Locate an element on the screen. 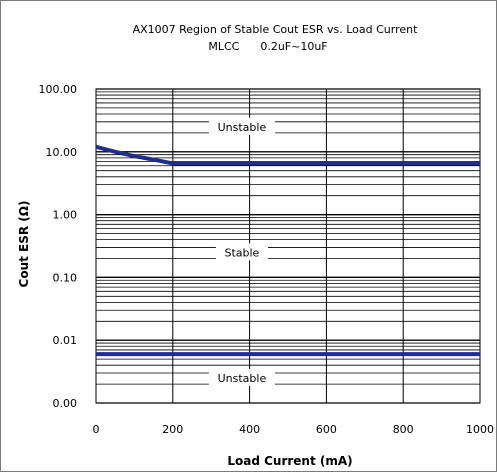  region-labels: Unstable Stable Unstable is located at coordinates (241, 252).